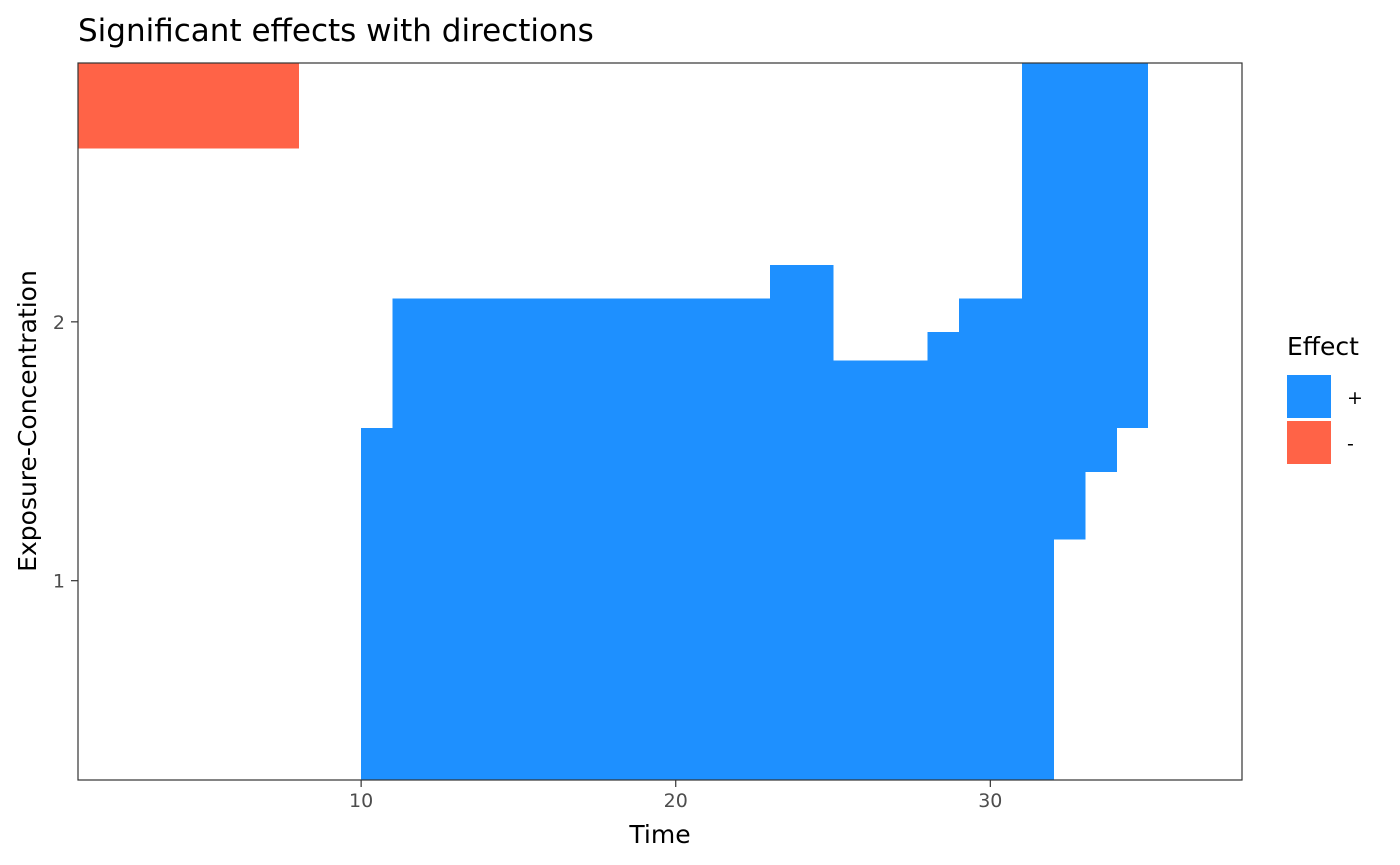 Image resolution: width=1400 pixels, height=865 pixels. Describe the element at coordinates (336, 31) in the screenshot. I see `chart-title: Significant effects with directions` at that location.